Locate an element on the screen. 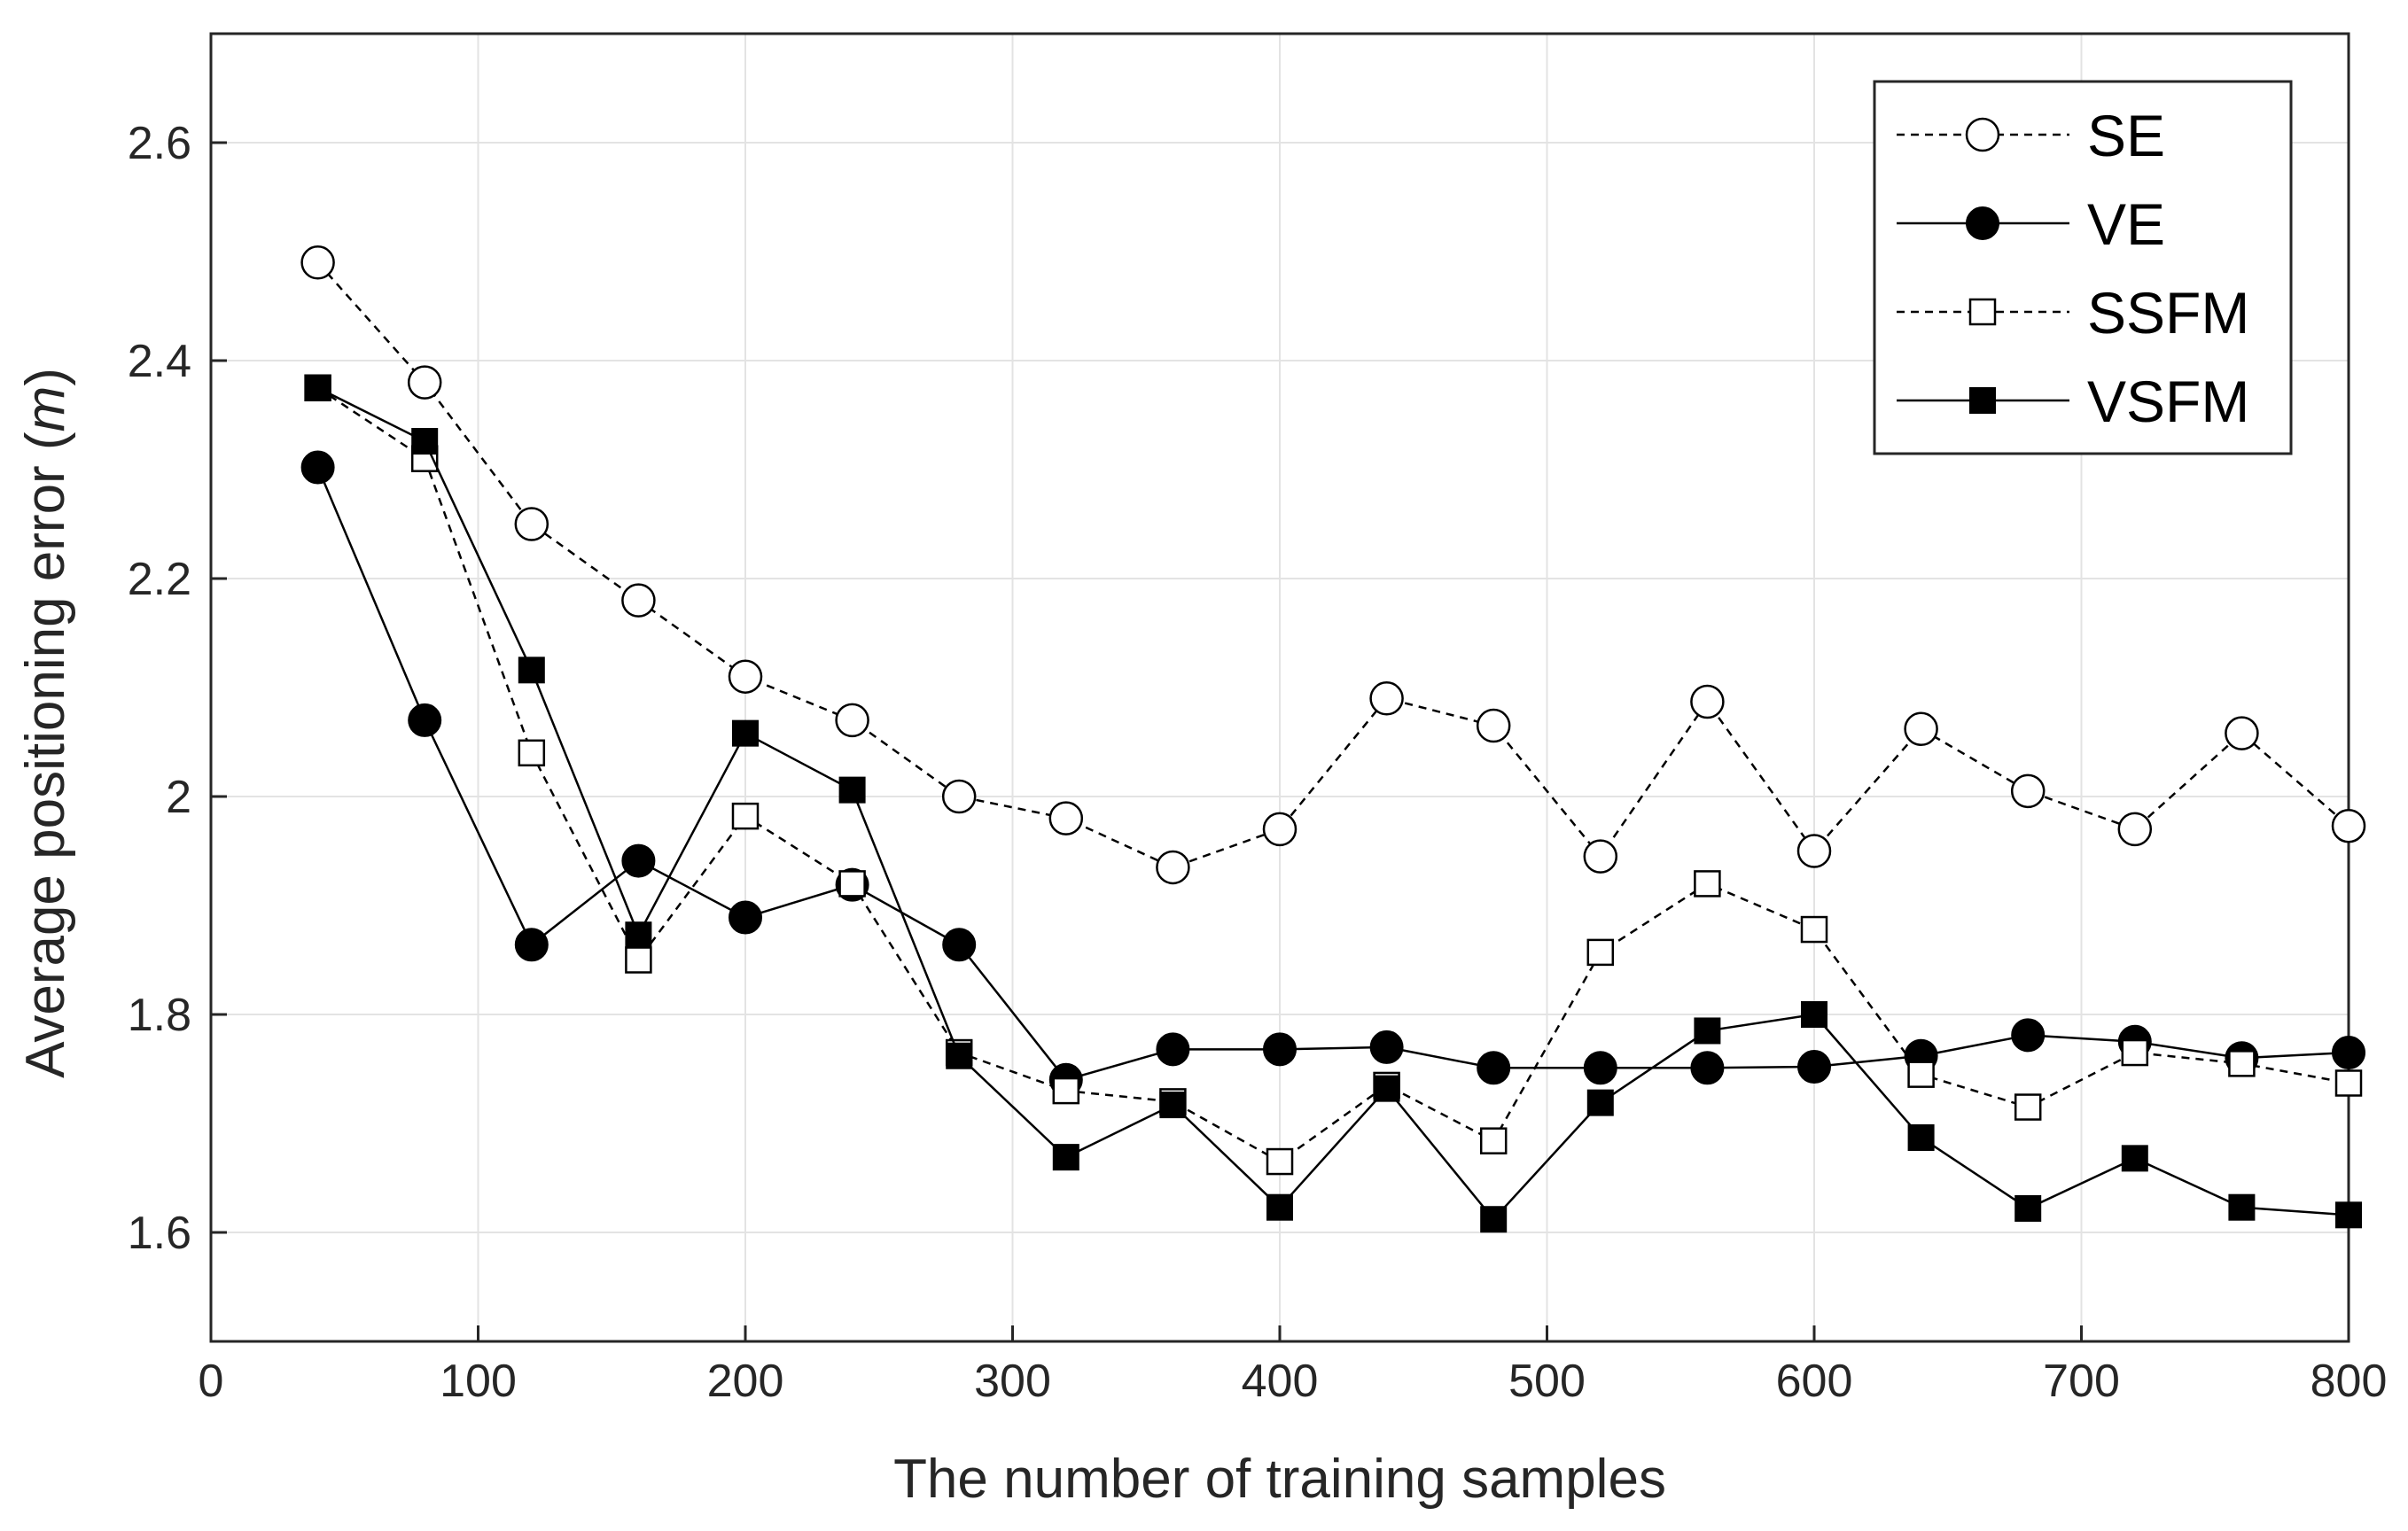 The image size is (2408, 1531). legend-marker-se is located at coordinates (1982, 134).